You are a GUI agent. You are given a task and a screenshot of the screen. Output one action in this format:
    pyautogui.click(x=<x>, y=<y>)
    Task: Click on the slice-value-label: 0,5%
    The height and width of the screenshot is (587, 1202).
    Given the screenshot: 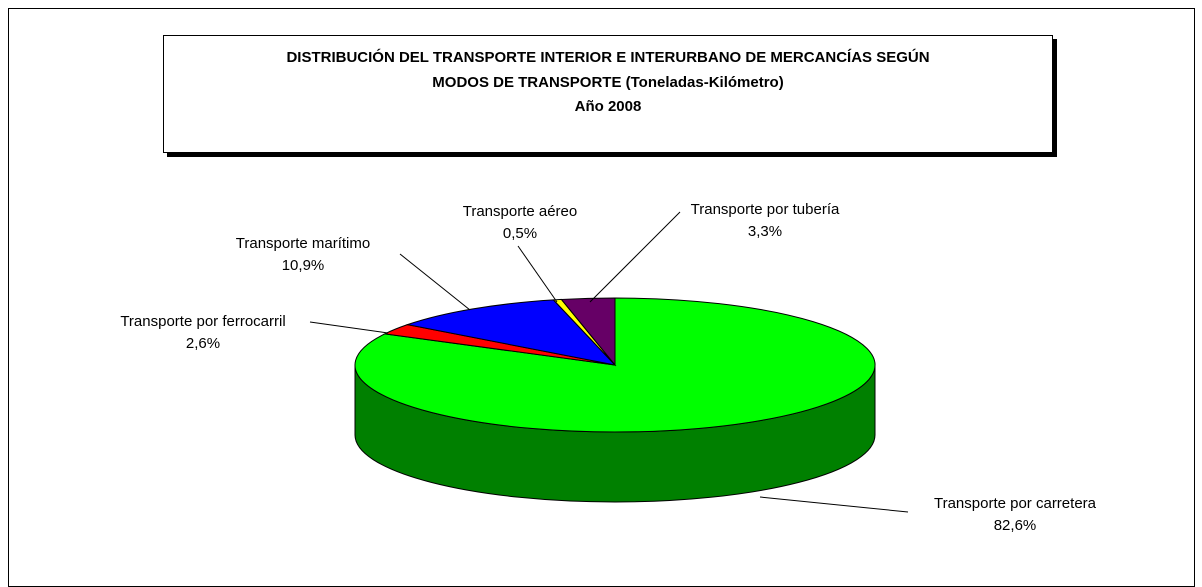 What is the action you would take?
    pyautogui.click(x=520, y=233)
    